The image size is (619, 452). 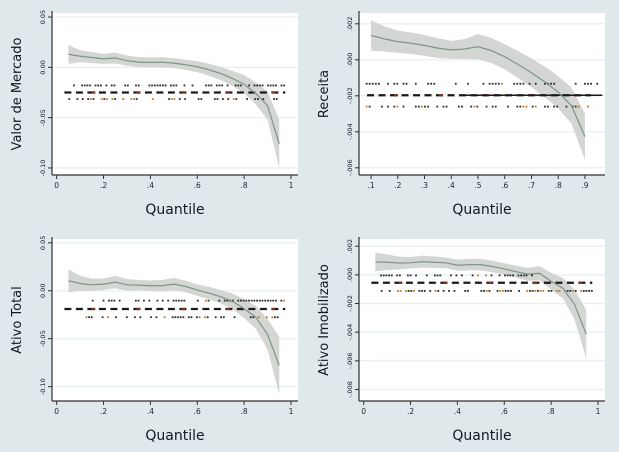 What do you see at coordinates (370, 185) in the screenshot?
I see `x-tick-label: .1` at bounding box center [370, 185].